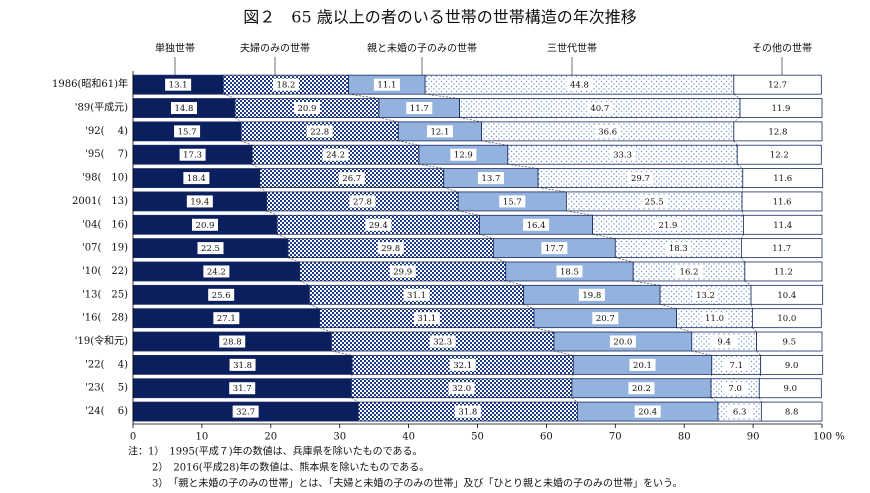 Image resolution: width=870 pixels, height=493 pixels. What do you see at coordinates (640, 179) in the screenshot?
I see `value-label: 29.7` at bounding box center [640, 179].